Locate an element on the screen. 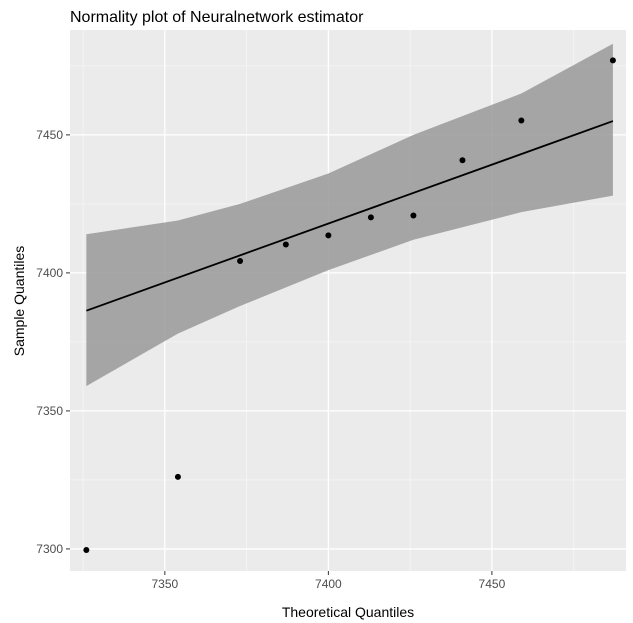 The width and height of the screenshot is (633, 623). y-axis-ticks: 7300 7350 7400 7450 is located at coordinates (53, 342).